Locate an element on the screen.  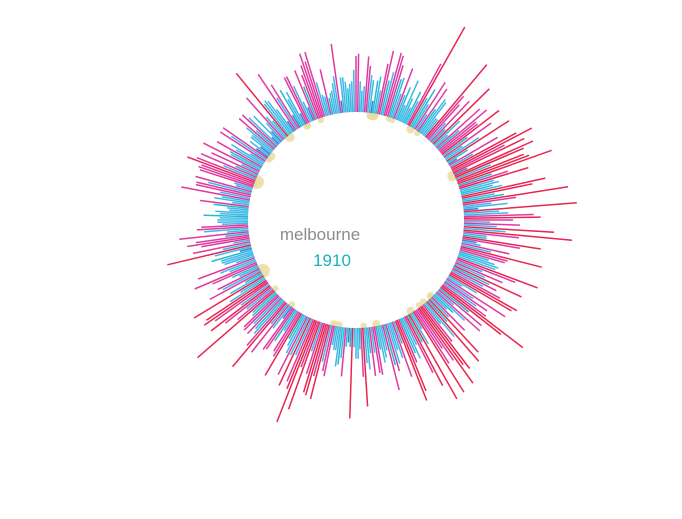
rain-dot is located at coordinates (392, 120).